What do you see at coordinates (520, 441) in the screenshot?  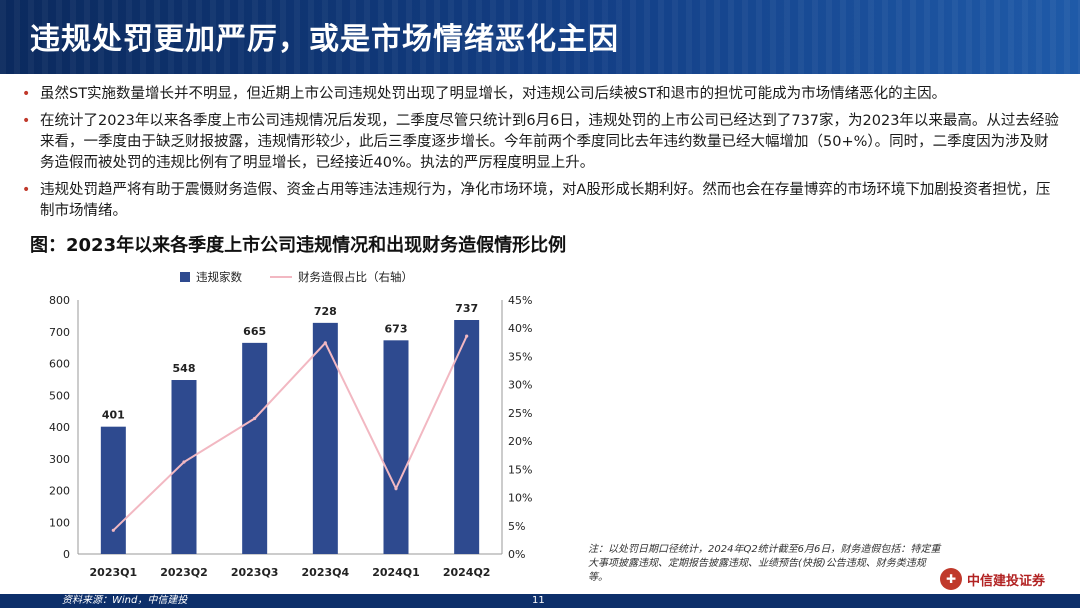 I see `y2-tick-label: 20%` at bounding box center [520, 441].